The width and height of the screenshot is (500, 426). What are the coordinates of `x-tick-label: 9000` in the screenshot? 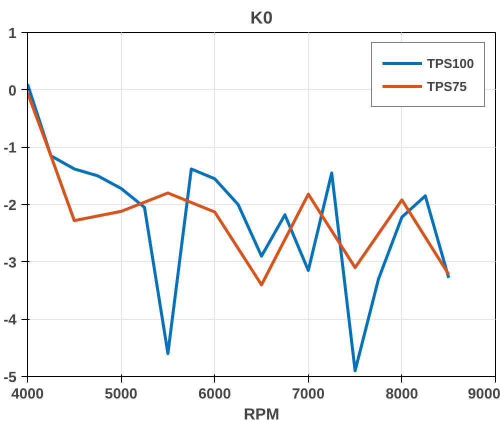 It's located at (484, 394).